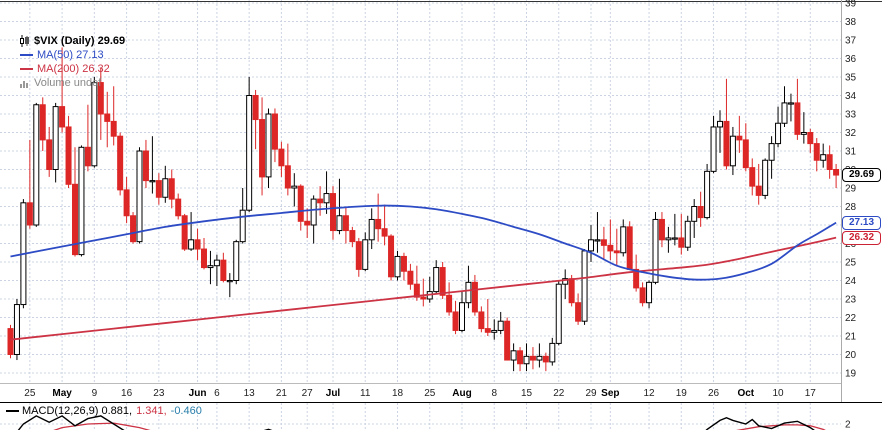  Describe the element at coordinates (610, 393) in the screenshot. I see `svg-text: Sep` at that location.